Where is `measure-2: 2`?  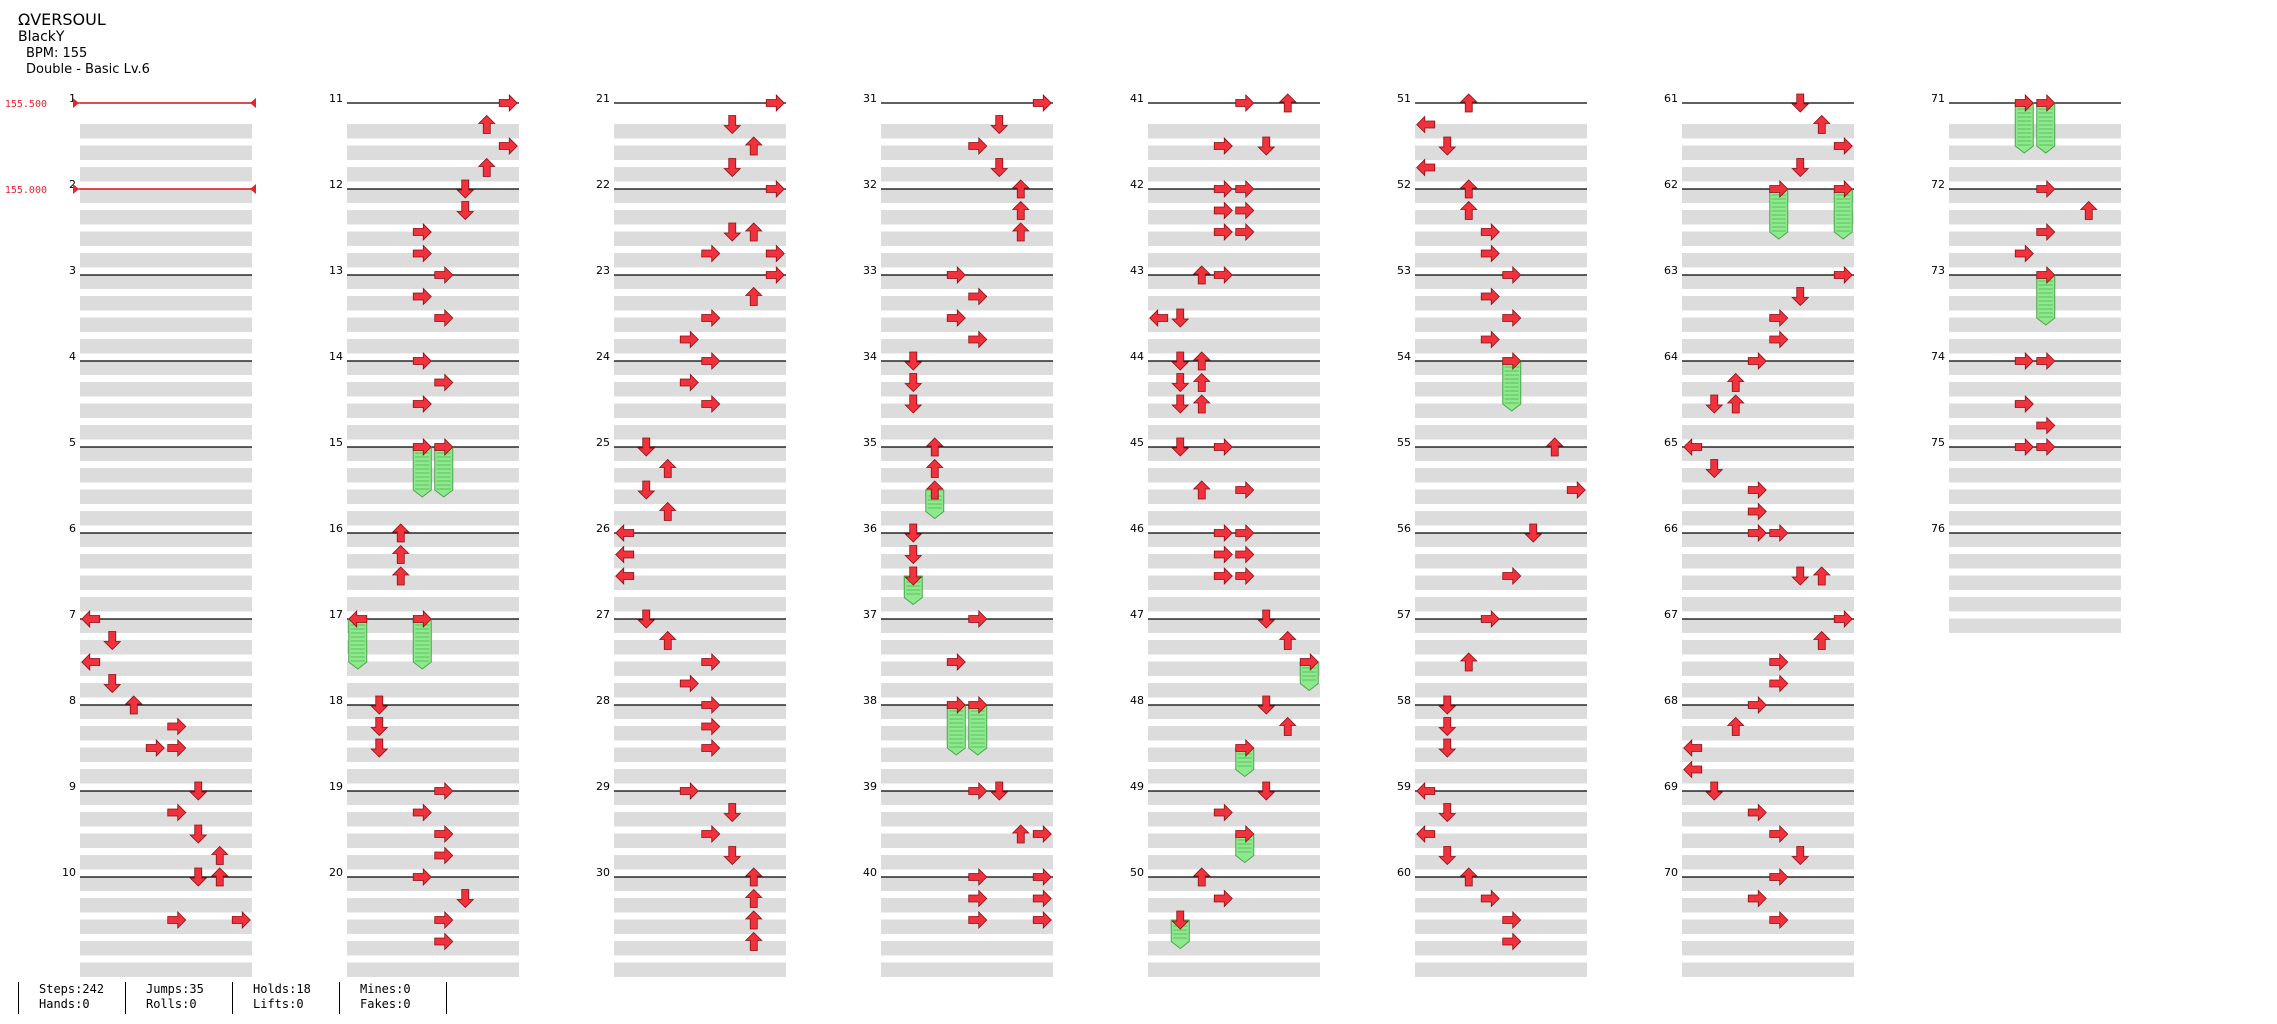 measure-2: 2 is located at coordinates (160, 233).